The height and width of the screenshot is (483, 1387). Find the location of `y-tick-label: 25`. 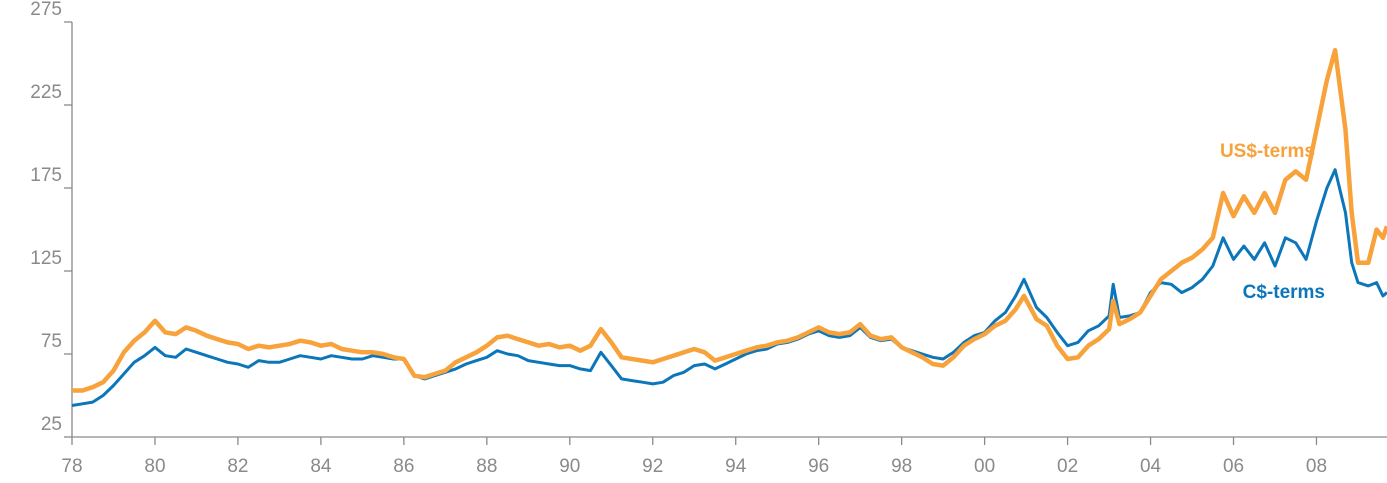

y-tick-label: 25 is located at coordinates (51, 424).